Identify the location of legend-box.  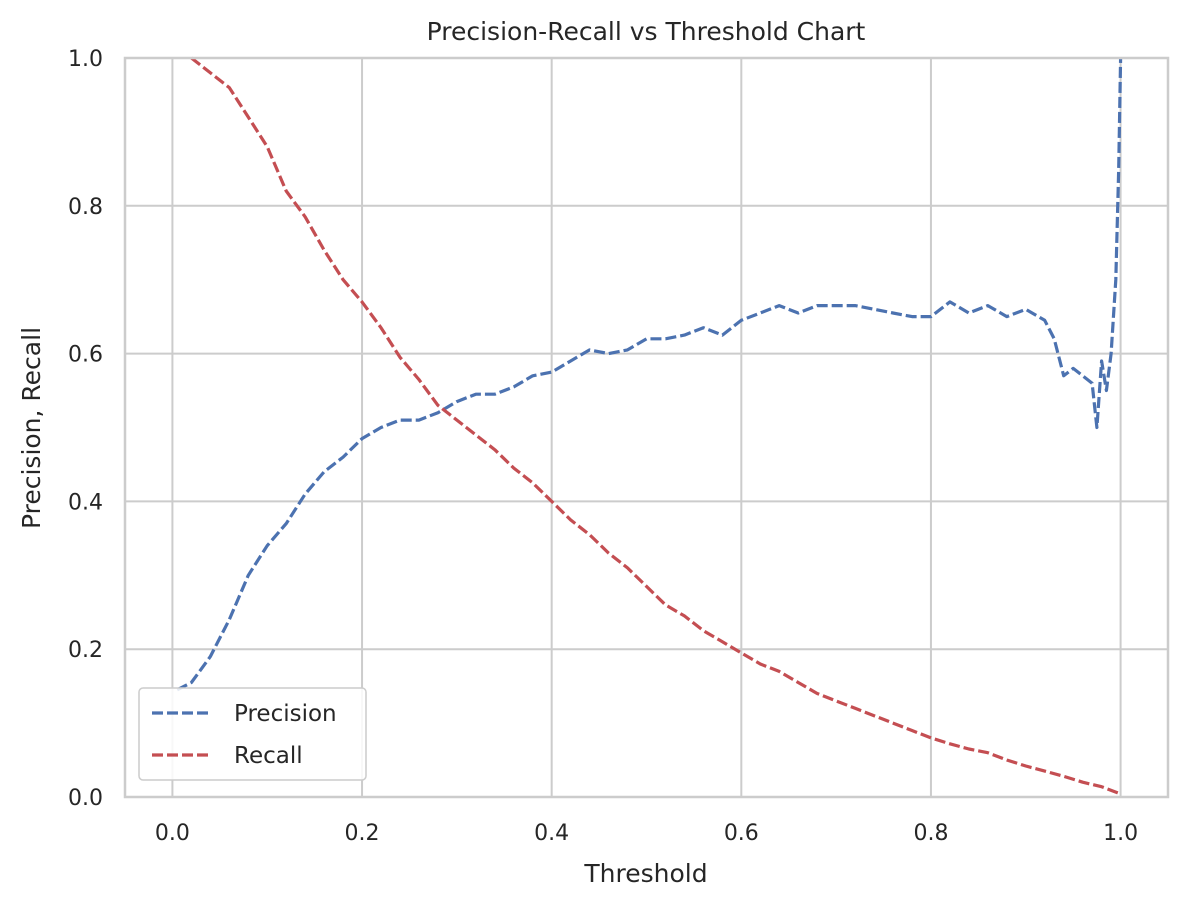
(252, 734).